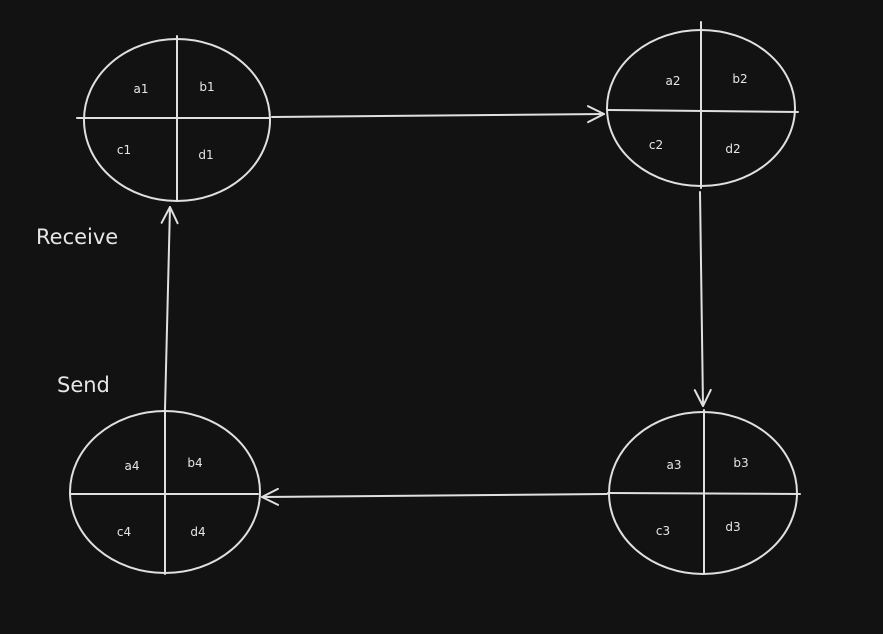 The width and height of the screenshot is (883, 634). Describe the element at coordinates (205, 155) in the screenshot. I see `node-1-label-d: d1` at that location.